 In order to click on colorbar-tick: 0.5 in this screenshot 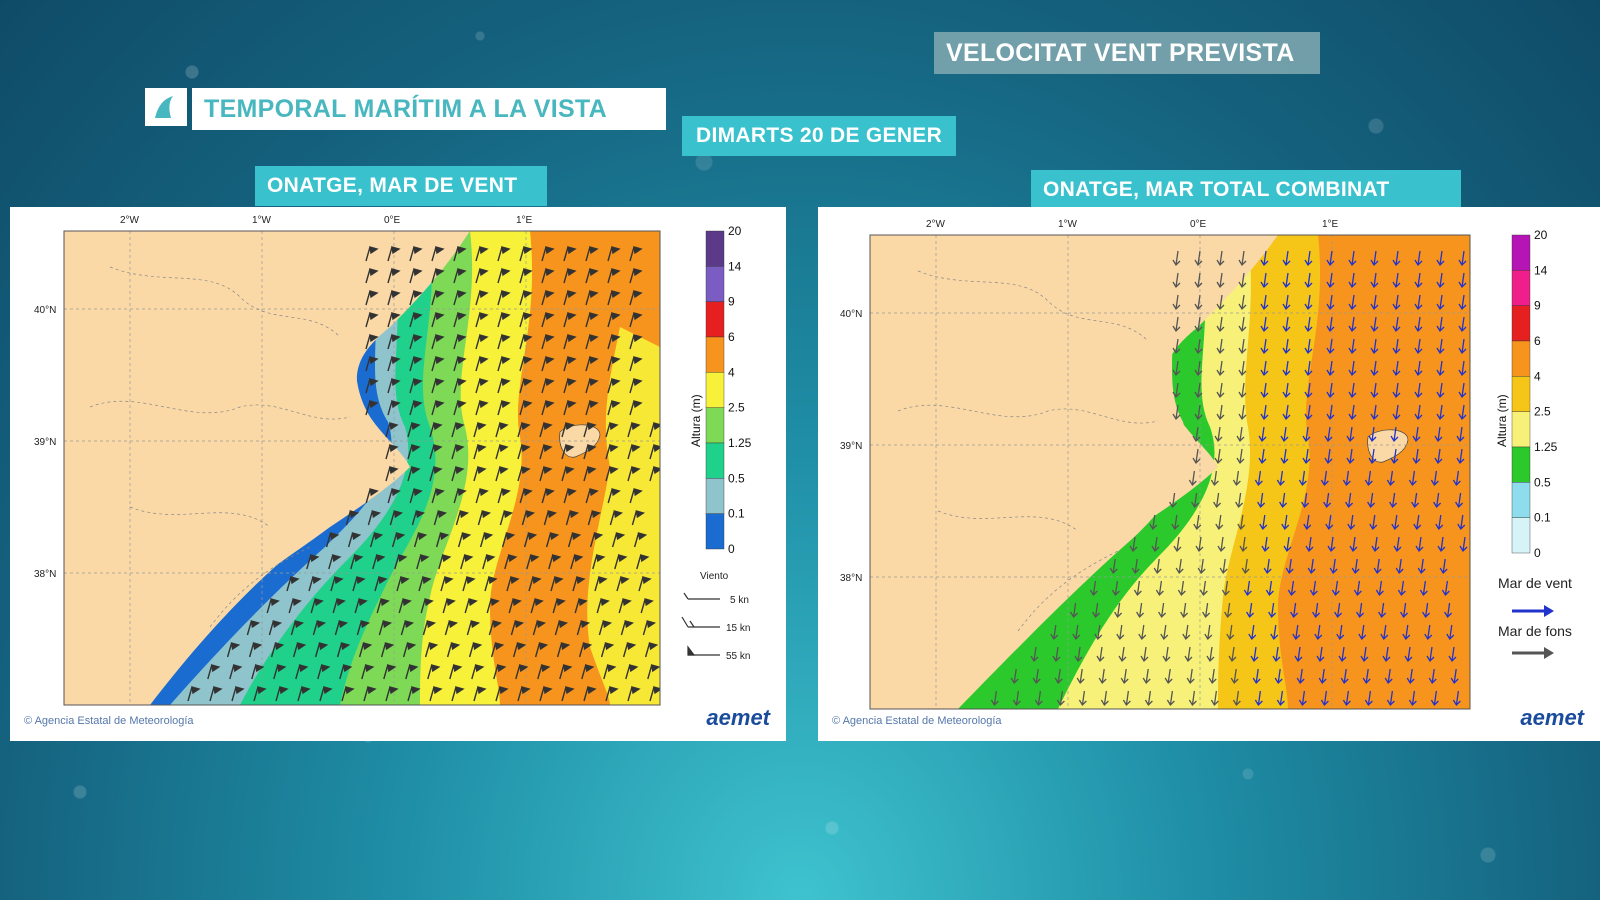, I will do `click(1542, 482)`.